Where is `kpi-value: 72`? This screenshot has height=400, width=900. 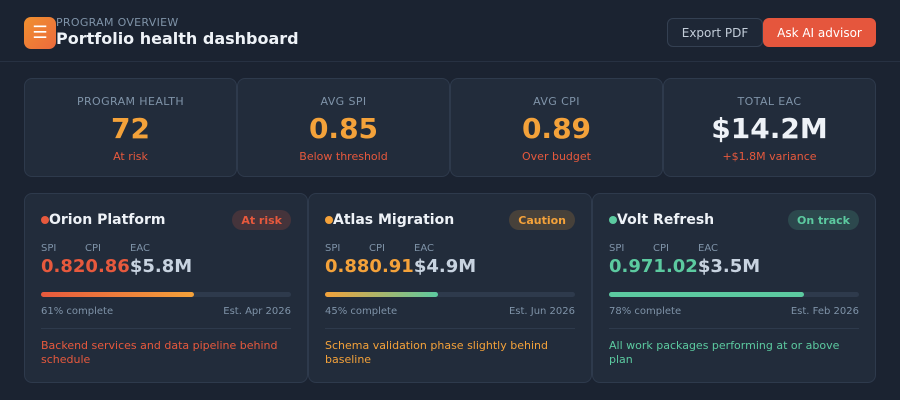 kpi-value: 72 is located at coordinates (130, 128).